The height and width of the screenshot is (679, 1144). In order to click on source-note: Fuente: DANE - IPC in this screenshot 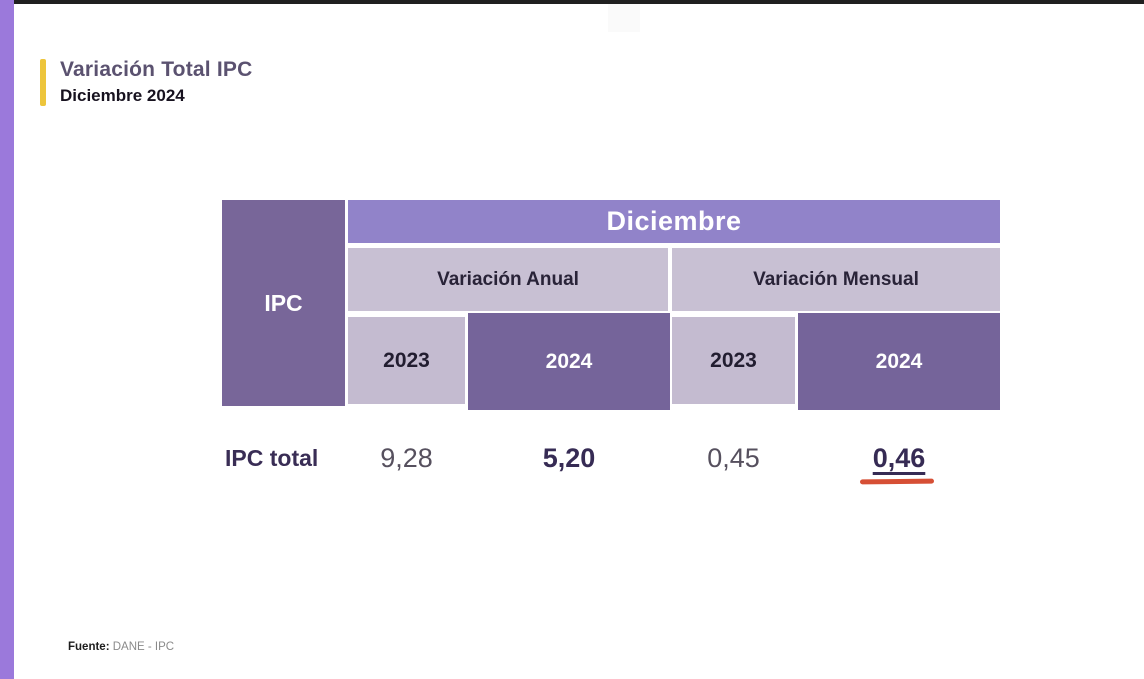, I will do `click(121, 647)`.